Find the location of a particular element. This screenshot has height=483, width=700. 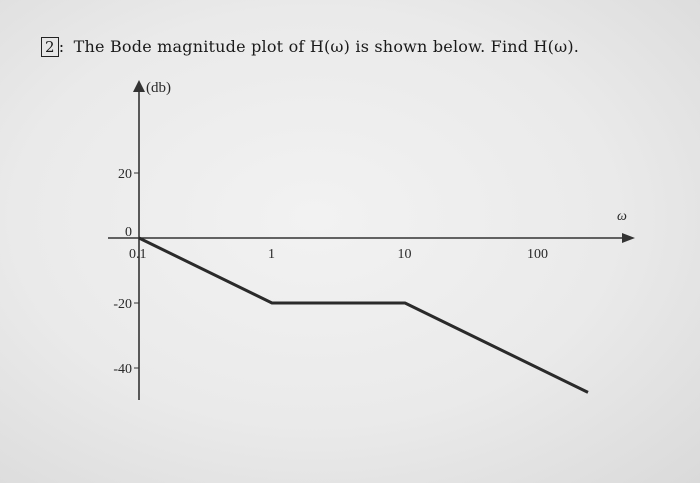

question-number-box: 2 is located at coordinates (50, 47).